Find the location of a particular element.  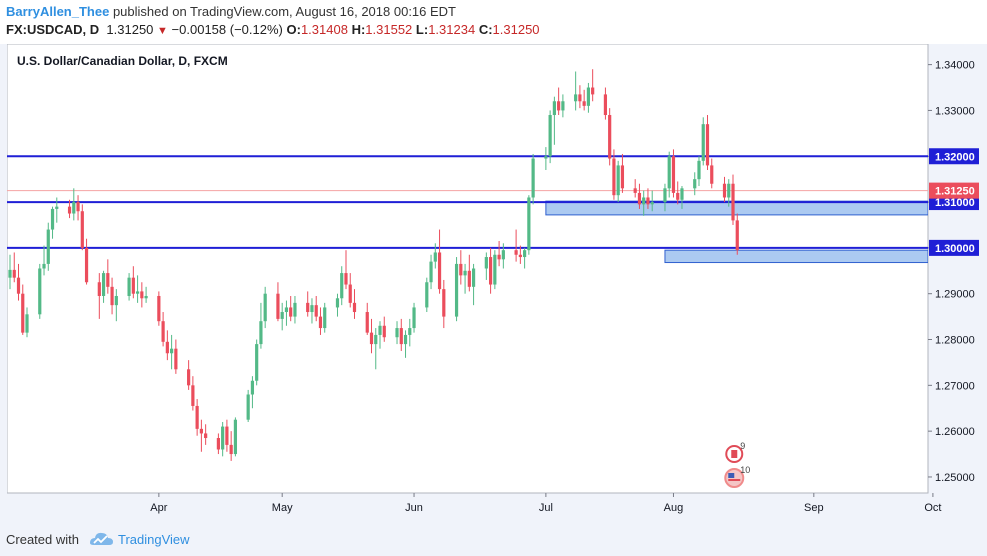

tradingview-link: TradingView is located at coordinates (154, 539).